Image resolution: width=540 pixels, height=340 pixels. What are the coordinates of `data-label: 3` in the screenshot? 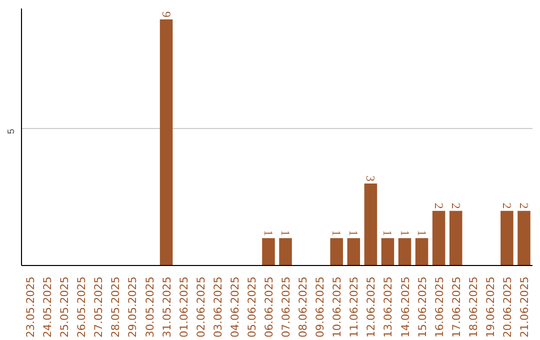 It's located at (371, 178).